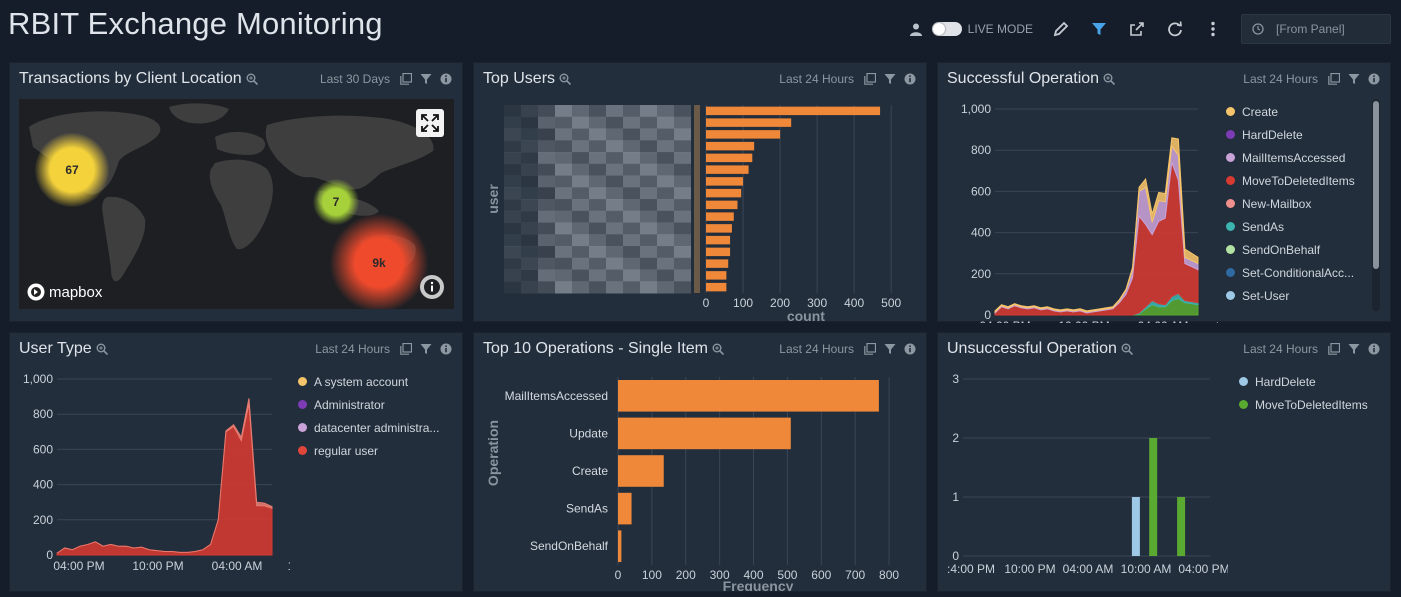 This screenshot has height=597, width=1401. I want to click on legend-item: regular user, so click(368, 450).